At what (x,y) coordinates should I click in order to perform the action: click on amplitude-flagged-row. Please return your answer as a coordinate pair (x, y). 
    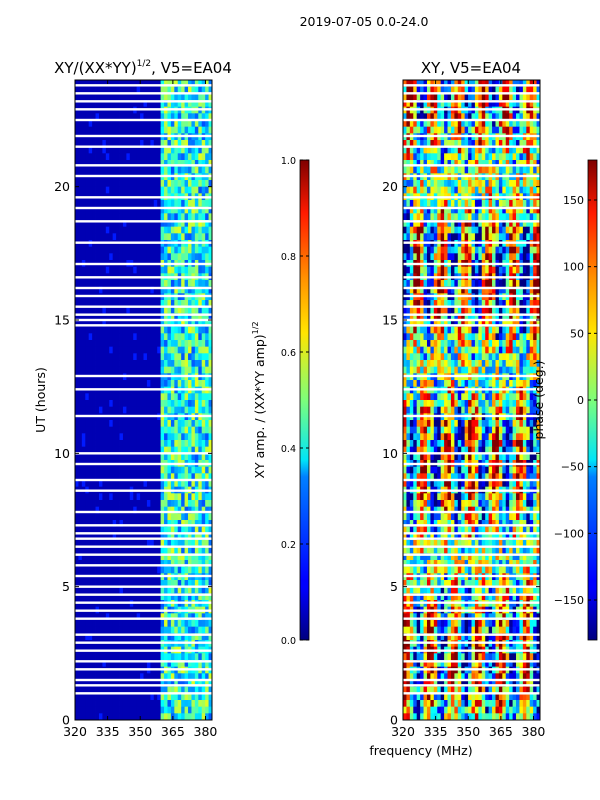
    Looking at the image, I should click on (143, 618).